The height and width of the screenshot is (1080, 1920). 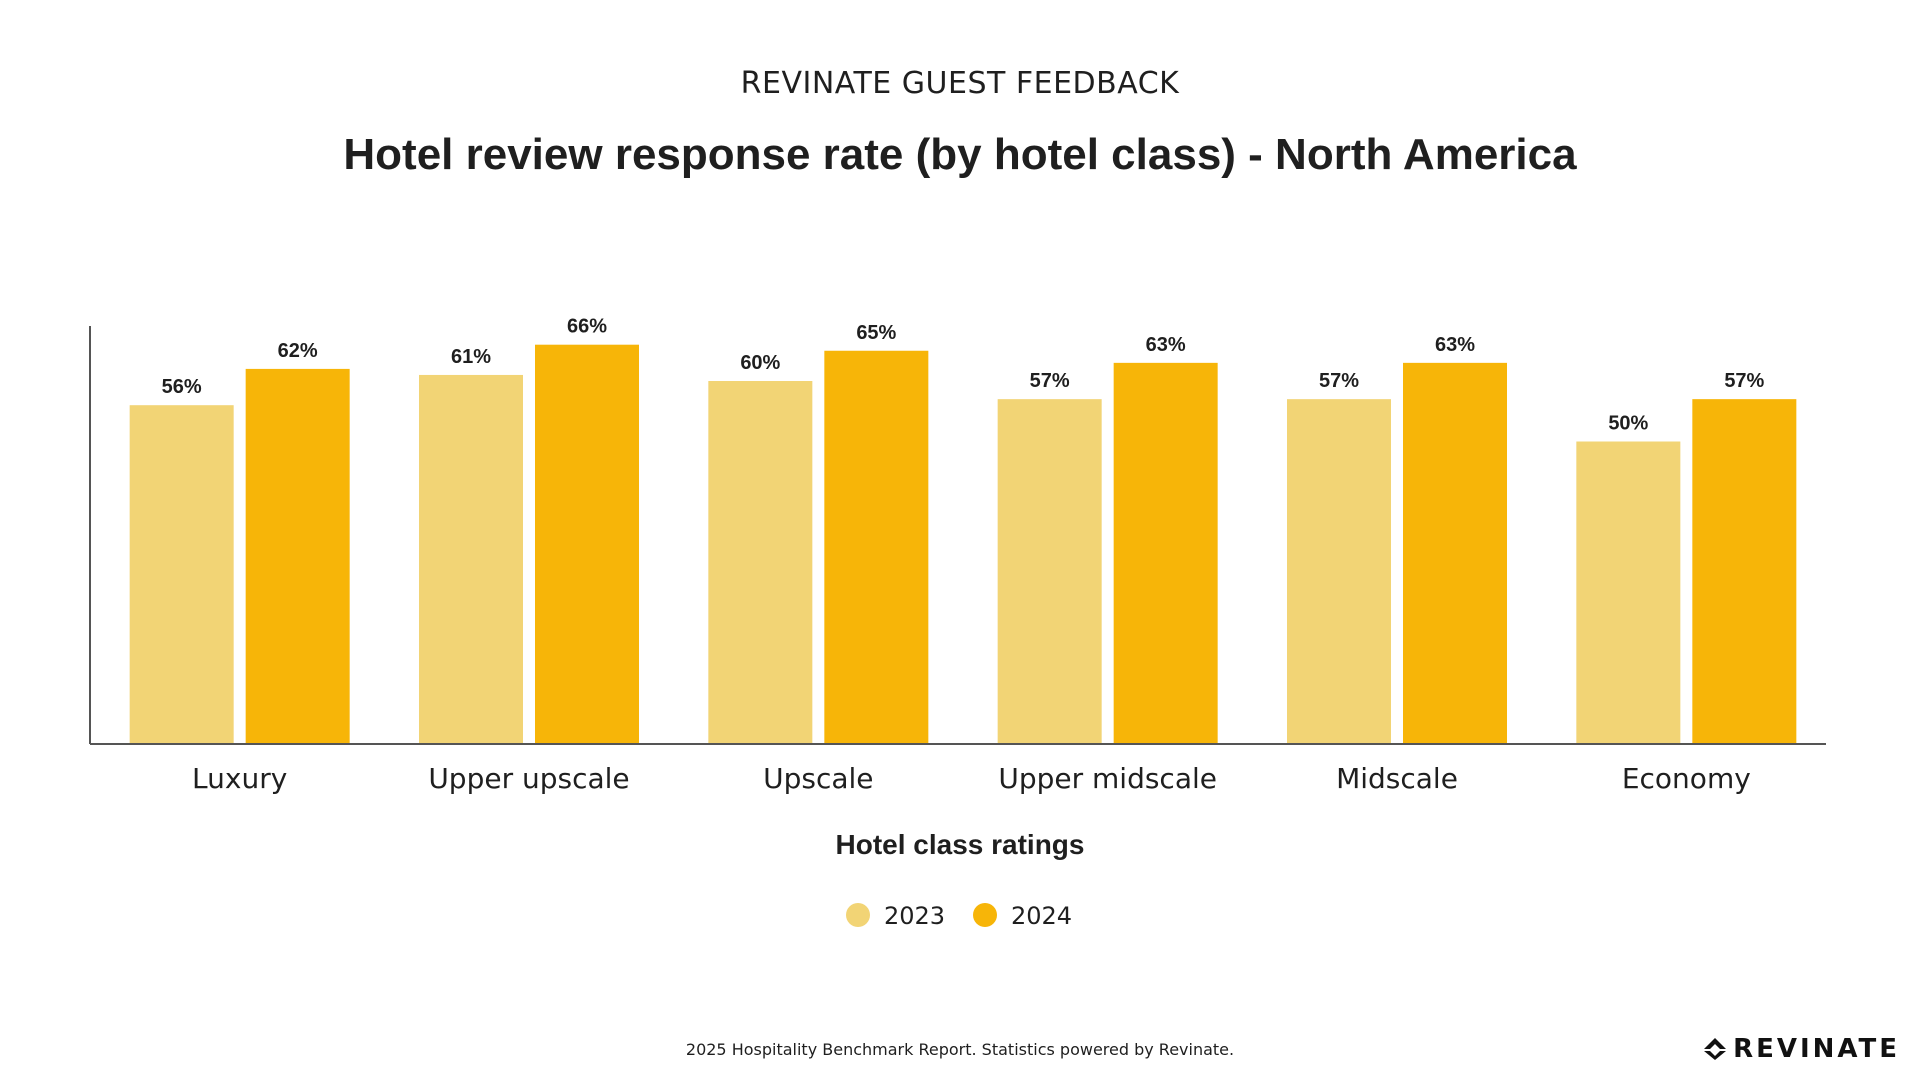 I want to click on bar-2024-upper-midscale, so click(x=1165, y=553).